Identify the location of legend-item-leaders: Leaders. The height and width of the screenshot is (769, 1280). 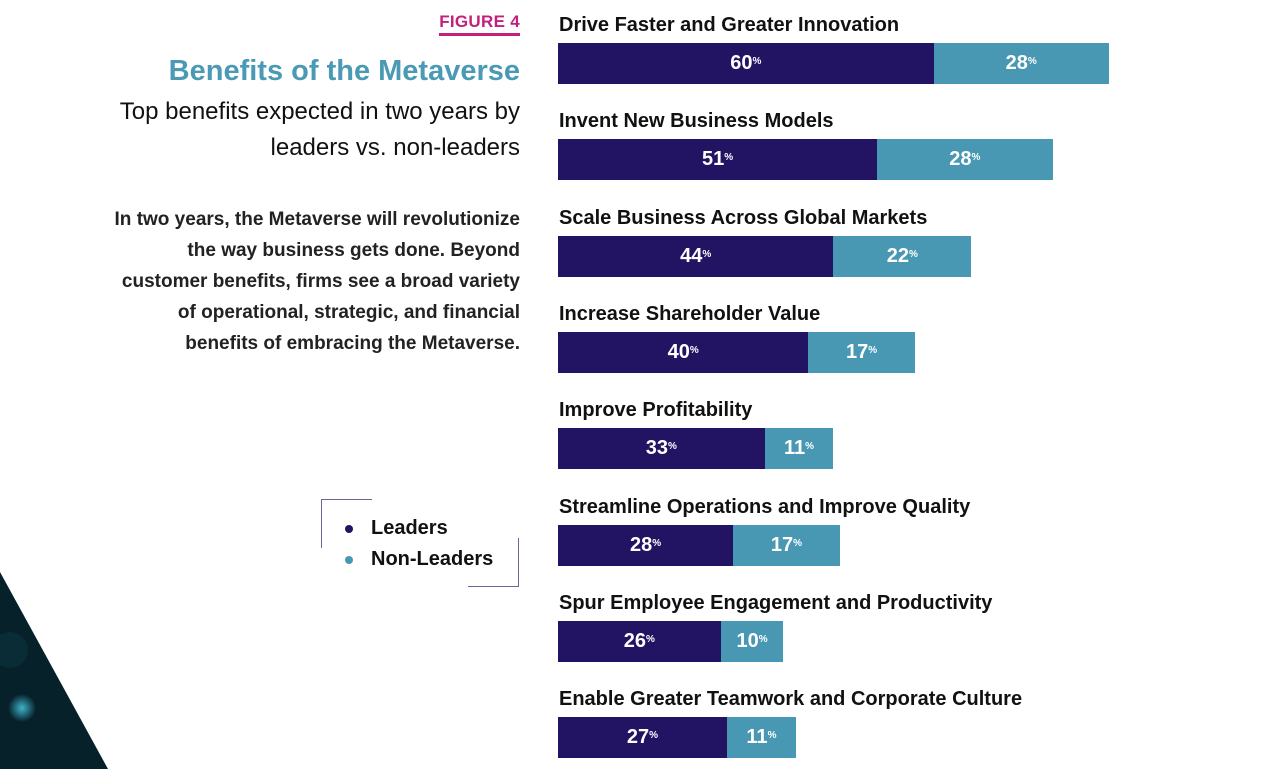
(396, 528).